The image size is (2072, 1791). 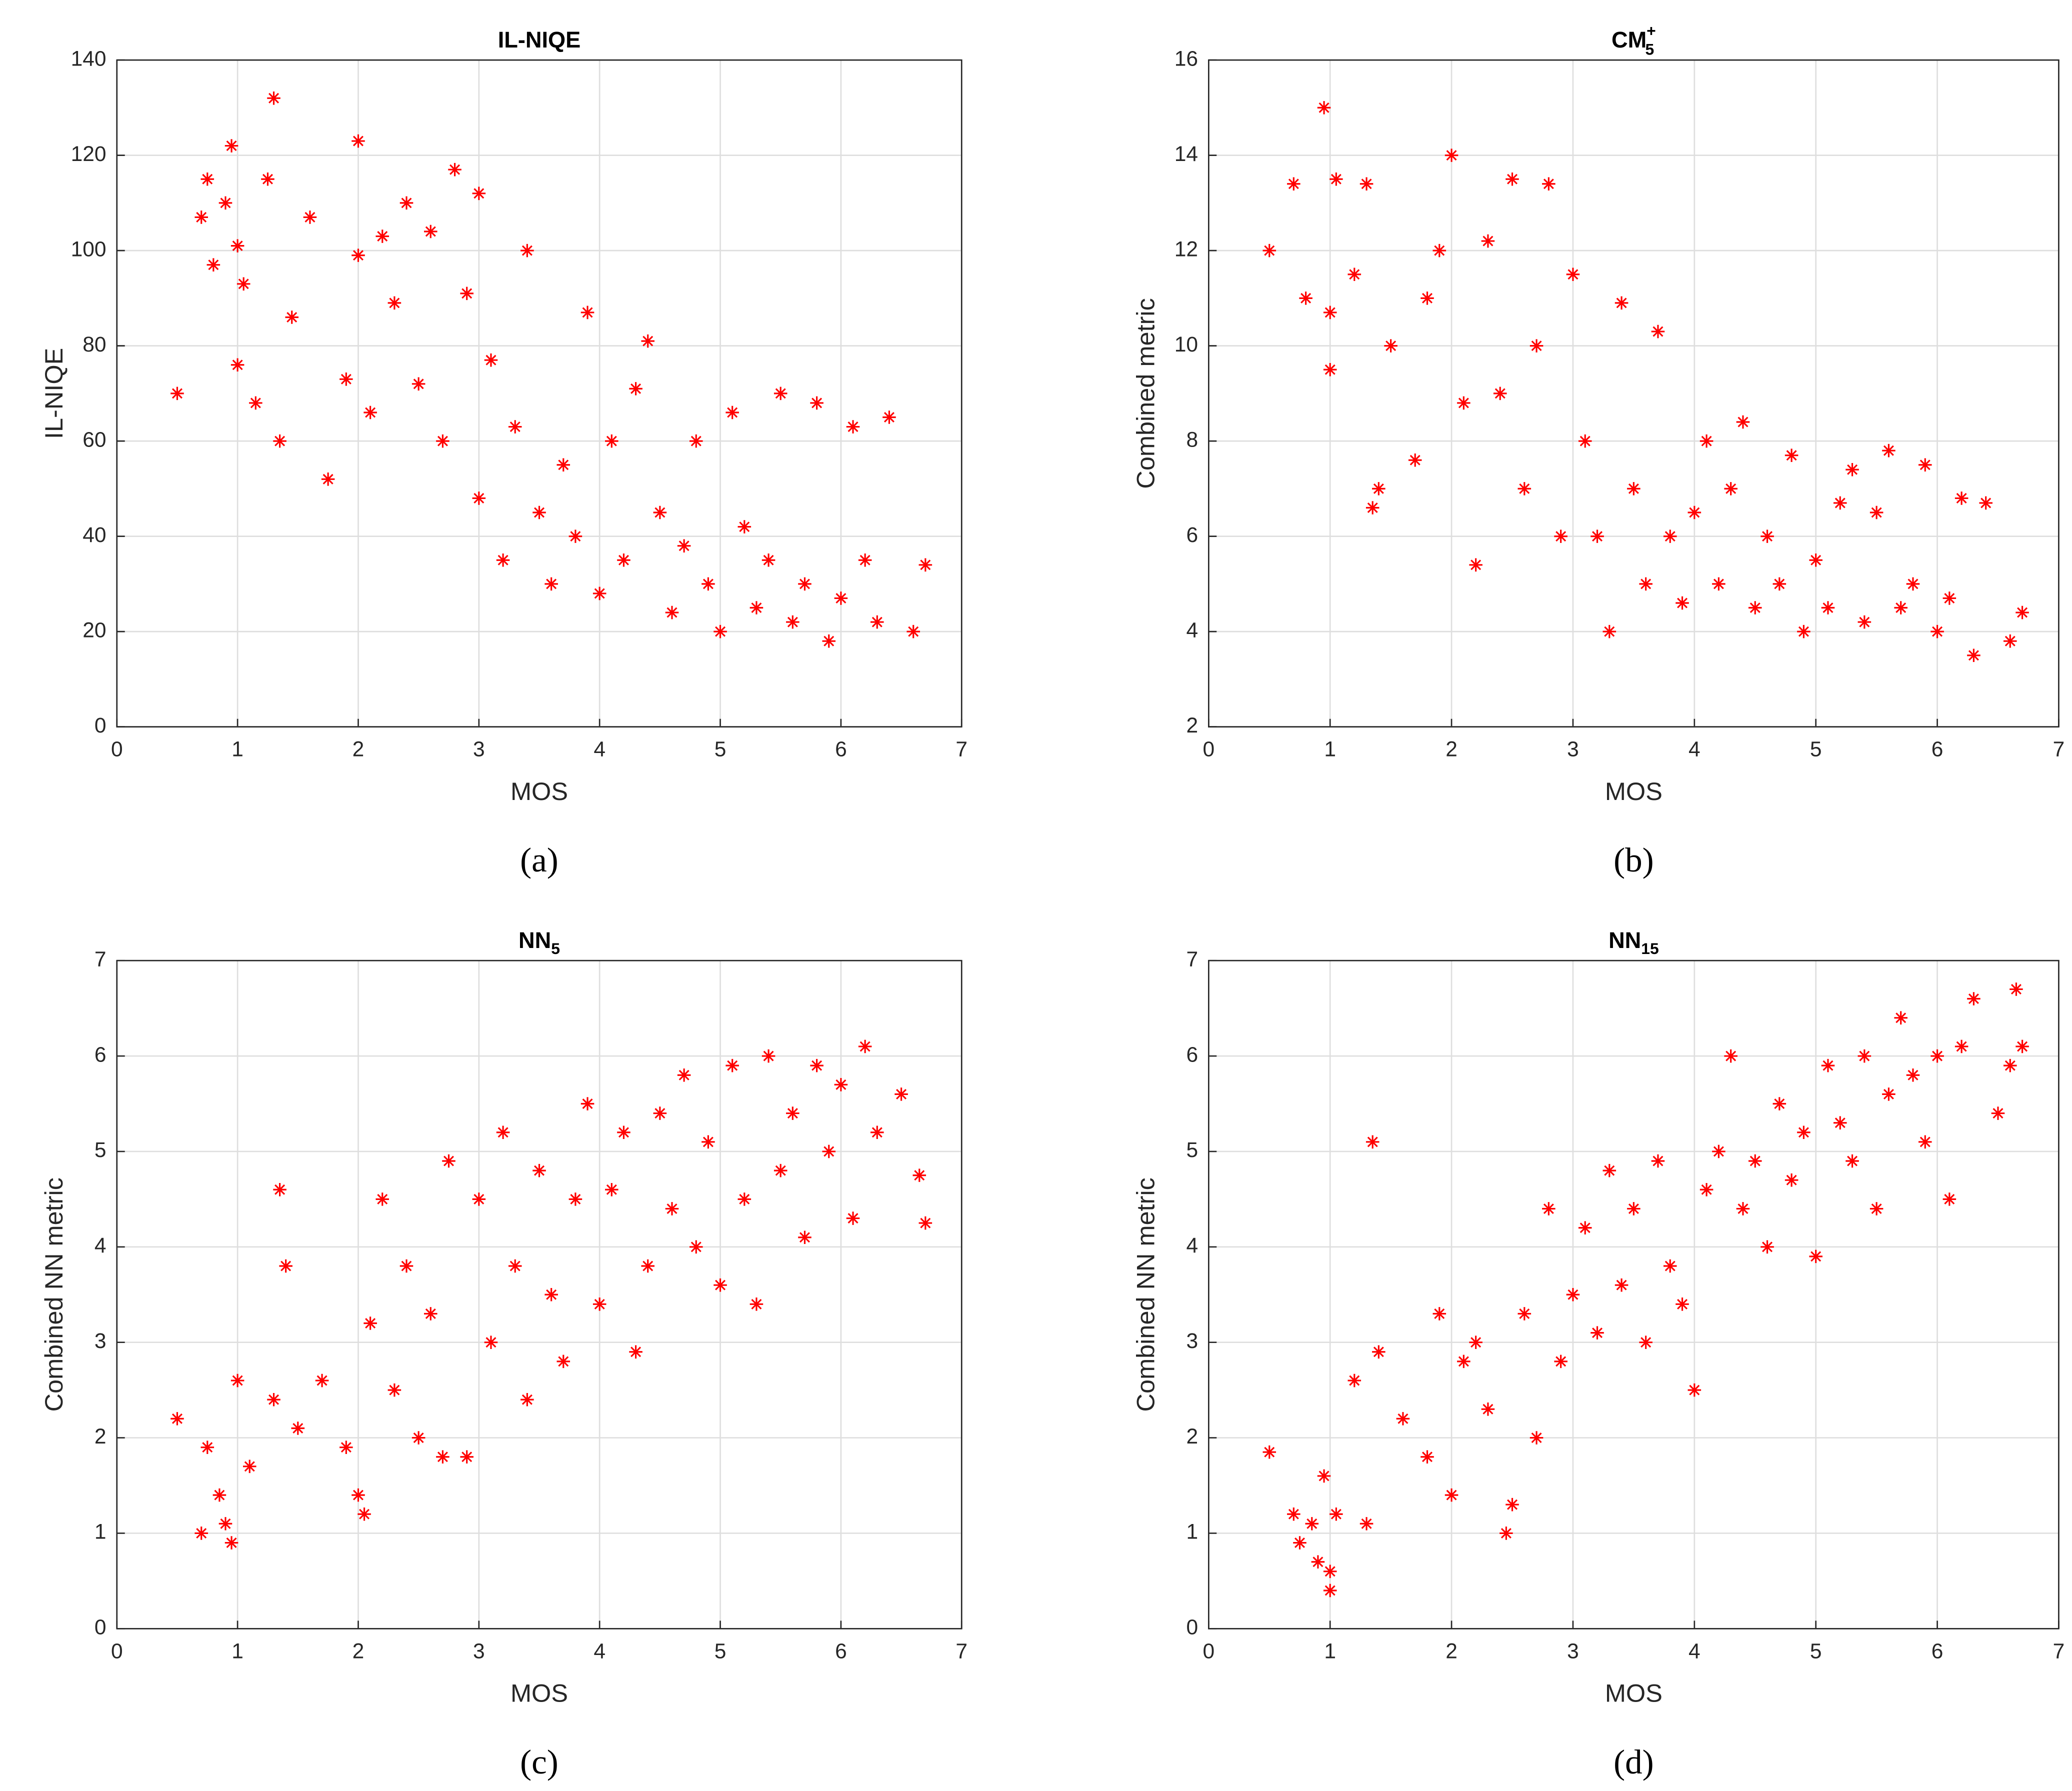 I want to click on y-tick-label: 120, so click(x=88, y=154).